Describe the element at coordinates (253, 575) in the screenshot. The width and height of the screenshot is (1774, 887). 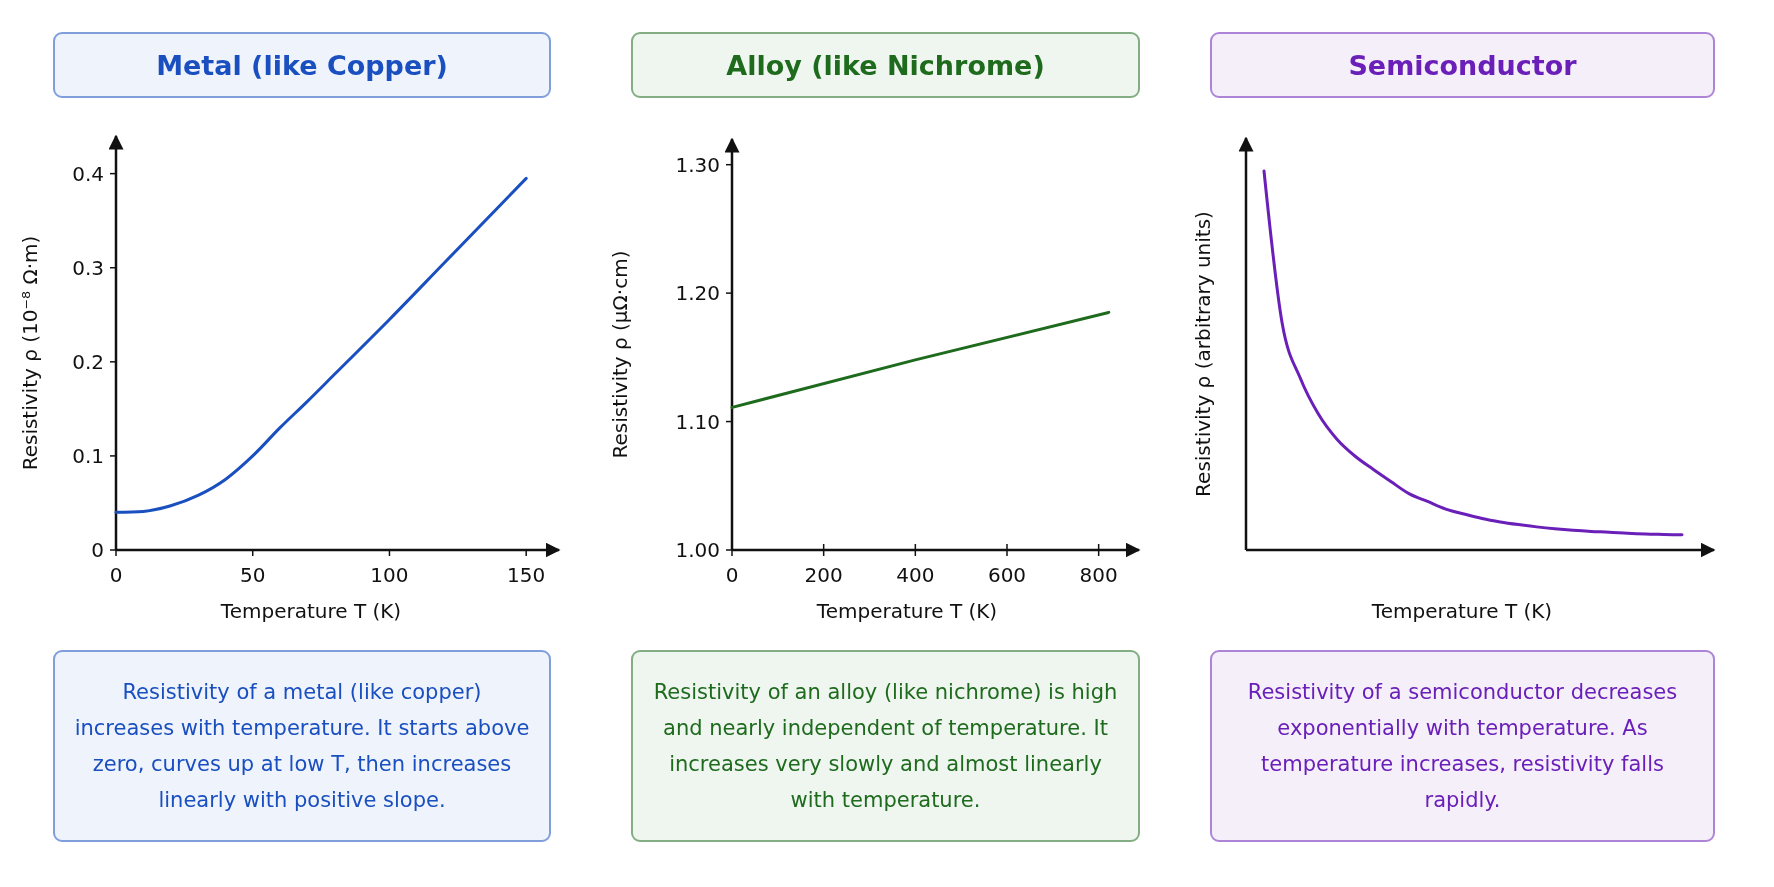
I see `x-tick-label: 50` at that location.